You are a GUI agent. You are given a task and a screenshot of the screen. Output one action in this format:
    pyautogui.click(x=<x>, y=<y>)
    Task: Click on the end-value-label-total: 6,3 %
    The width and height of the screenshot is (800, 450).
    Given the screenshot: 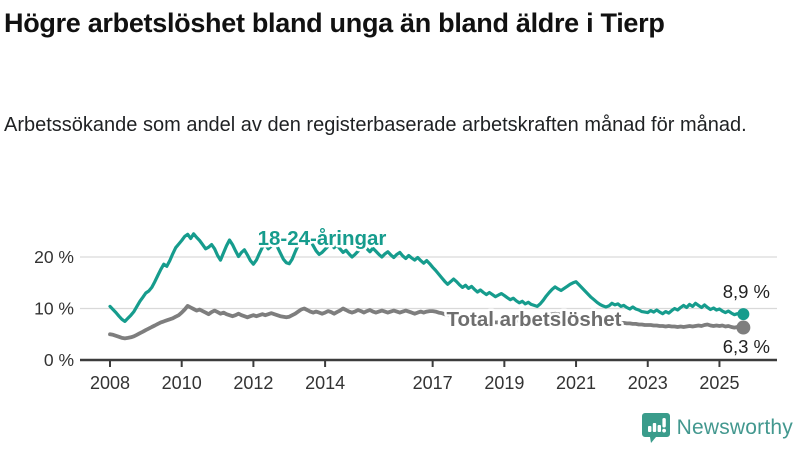 What is the action you would take?
    pyautogui.click(x=746, y=346)
    